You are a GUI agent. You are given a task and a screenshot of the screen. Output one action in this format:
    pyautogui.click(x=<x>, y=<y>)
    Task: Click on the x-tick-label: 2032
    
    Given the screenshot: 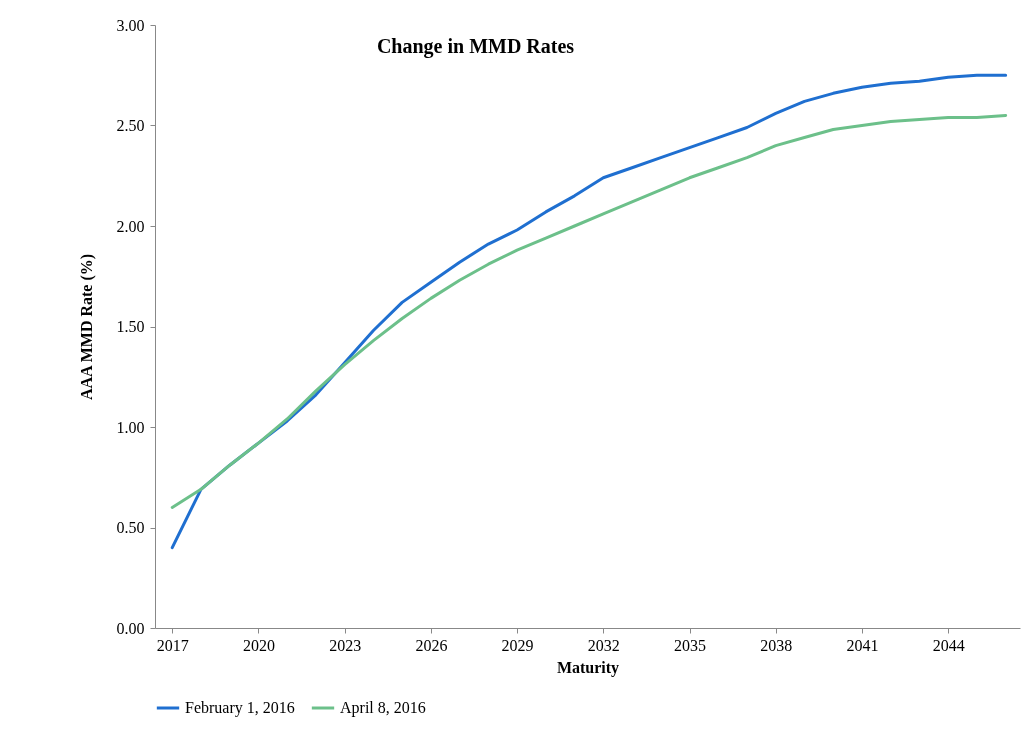 What is the action you would take?
    pyautogui.click(x=603, y=645)
    